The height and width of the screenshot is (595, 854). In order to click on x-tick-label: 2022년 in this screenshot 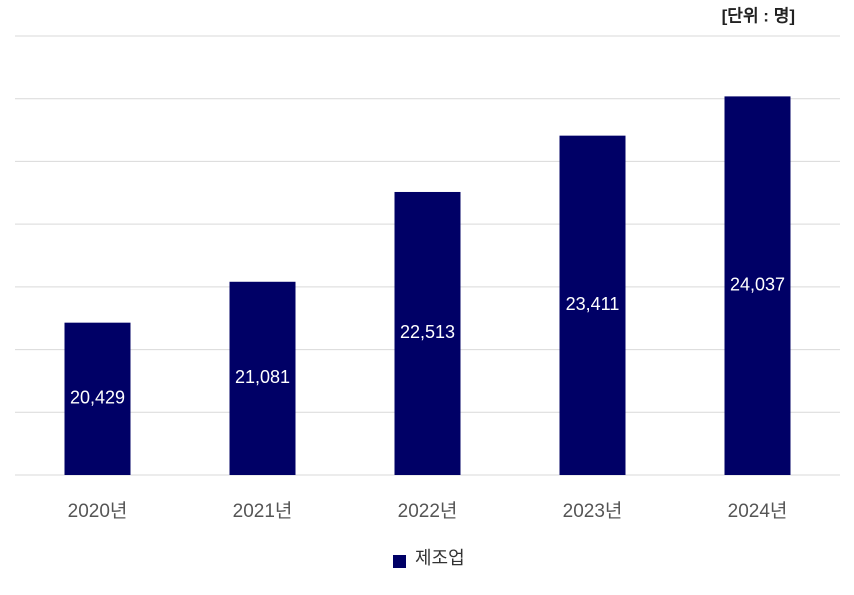, I will do `click(428, 511)`.